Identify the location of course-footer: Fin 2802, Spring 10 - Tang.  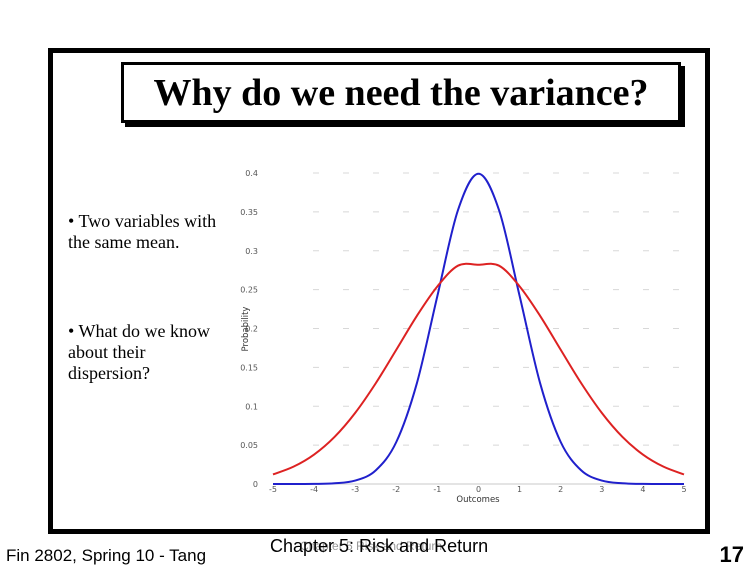
(106, 555).